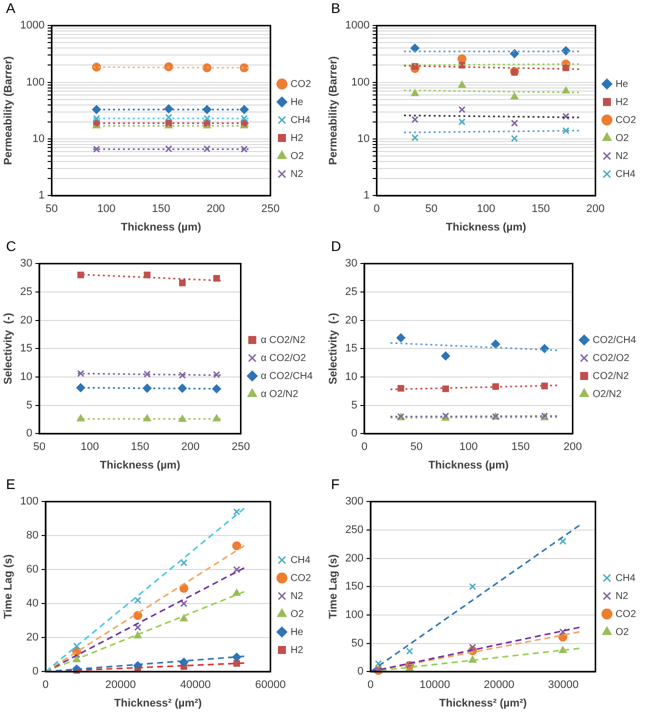 This screenshot has width=650, height=714. Describe the element at coordinates (335, 484) in the screenshot. I see `text: F` at that location.